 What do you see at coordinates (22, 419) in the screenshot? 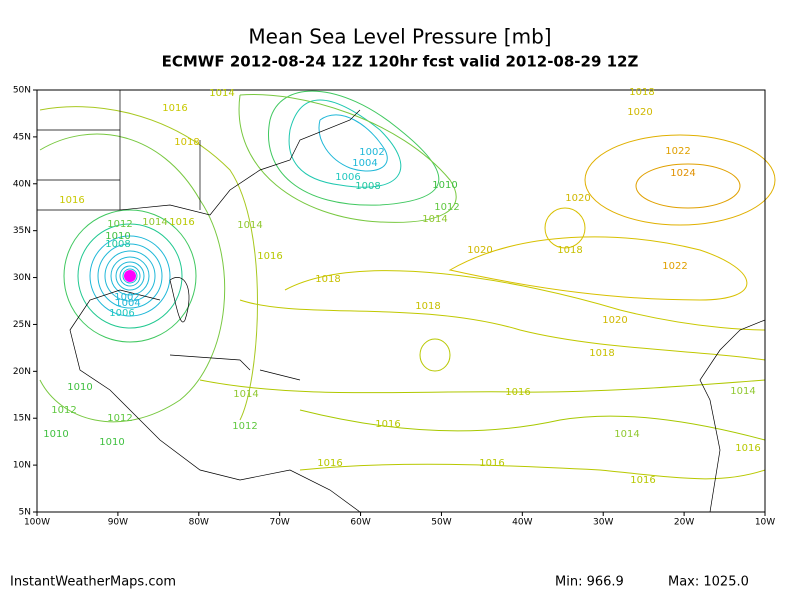
I see `lat-label: 15N` at bounding box center [22, 419].